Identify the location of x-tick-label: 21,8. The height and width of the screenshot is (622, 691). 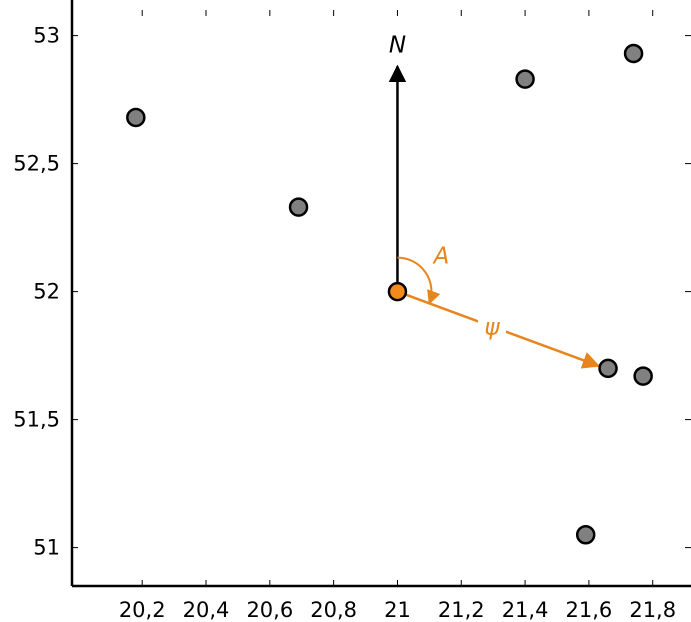
(652, 610).